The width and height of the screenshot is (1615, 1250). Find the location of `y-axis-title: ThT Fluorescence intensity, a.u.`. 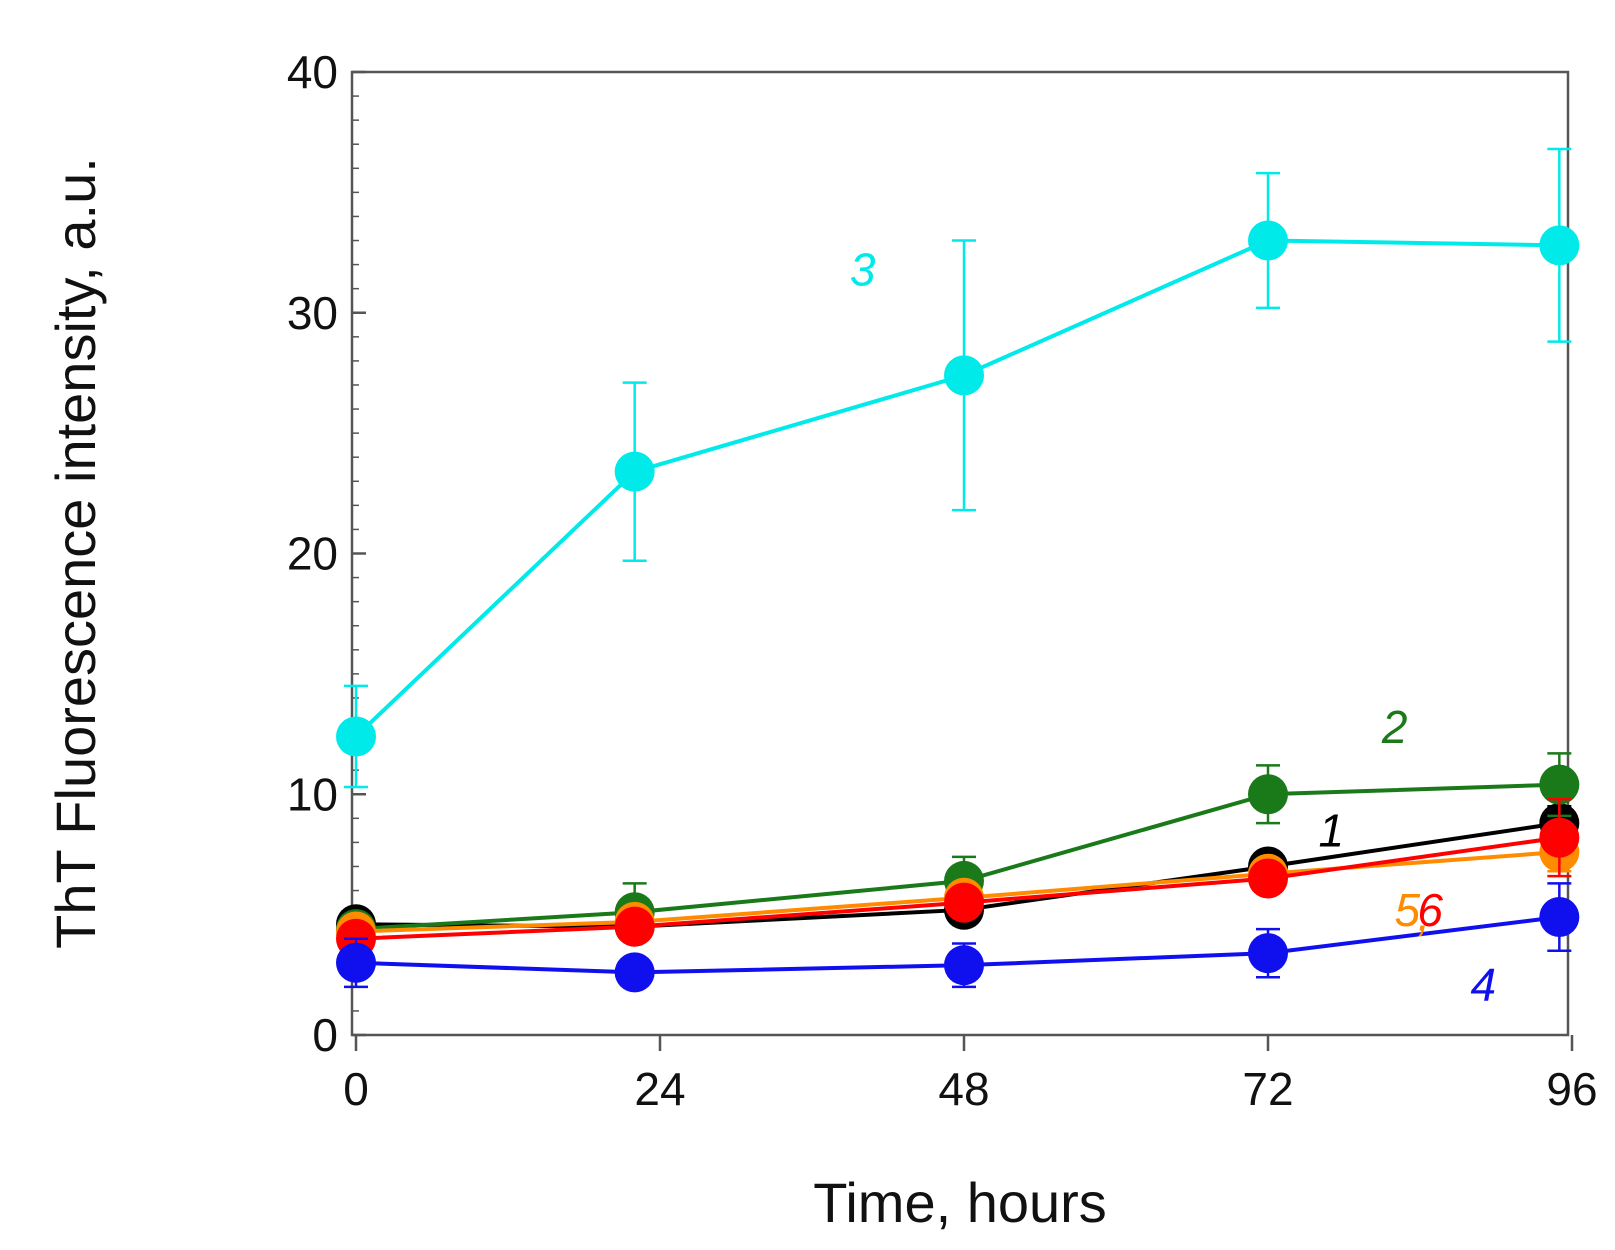

y-axis-title: ThT Fluorescence intensity, a.u. is located at coordinates (75, 553).